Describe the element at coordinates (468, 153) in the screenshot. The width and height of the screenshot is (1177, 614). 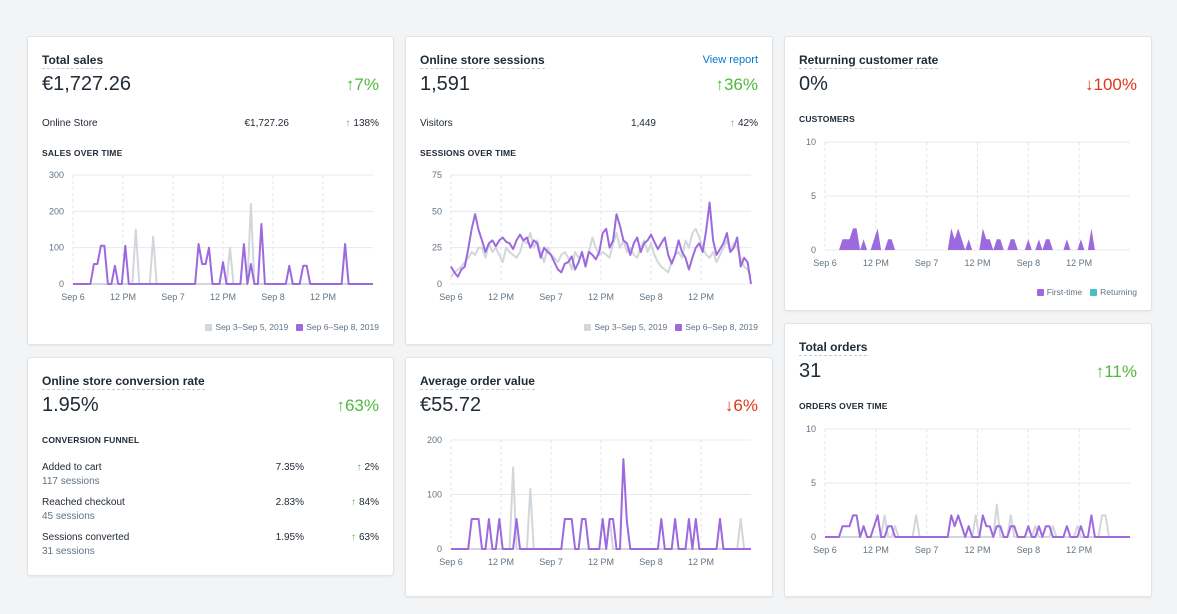
I see `sessions-over-time-heading: SESSIONS OVER TIME` at that location.